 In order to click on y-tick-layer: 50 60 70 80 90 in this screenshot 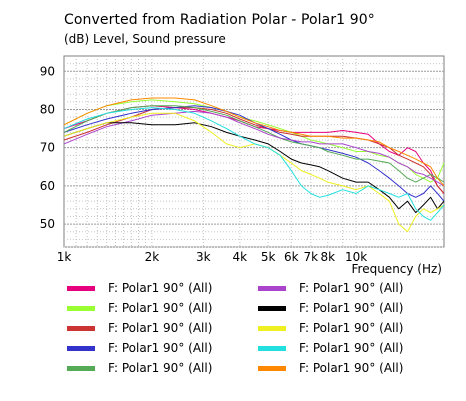, I will do `click(47, 147)`.